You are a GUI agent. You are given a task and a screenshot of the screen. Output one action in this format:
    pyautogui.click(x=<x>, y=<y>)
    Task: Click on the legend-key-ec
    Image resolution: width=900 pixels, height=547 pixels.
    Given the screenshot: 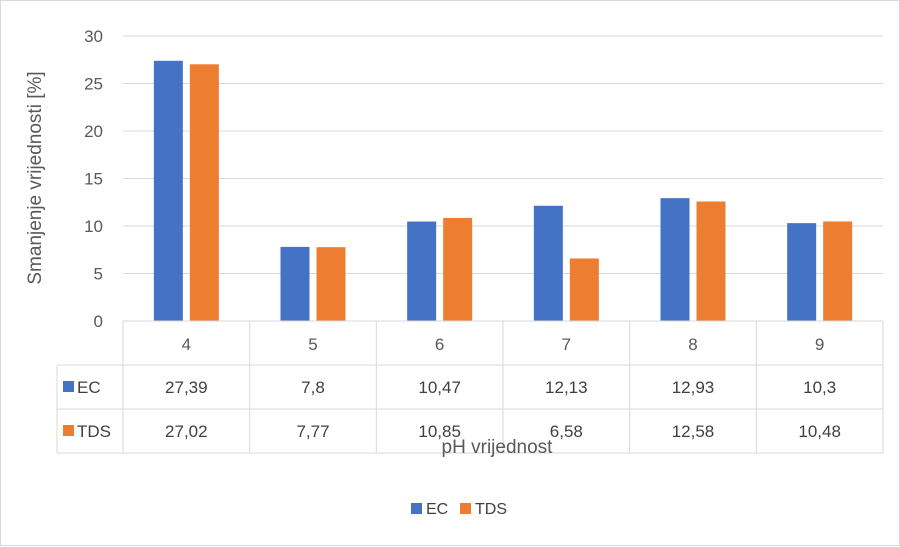 What is the action you would take?
    pyautogui.click(x=416, y=508)
    